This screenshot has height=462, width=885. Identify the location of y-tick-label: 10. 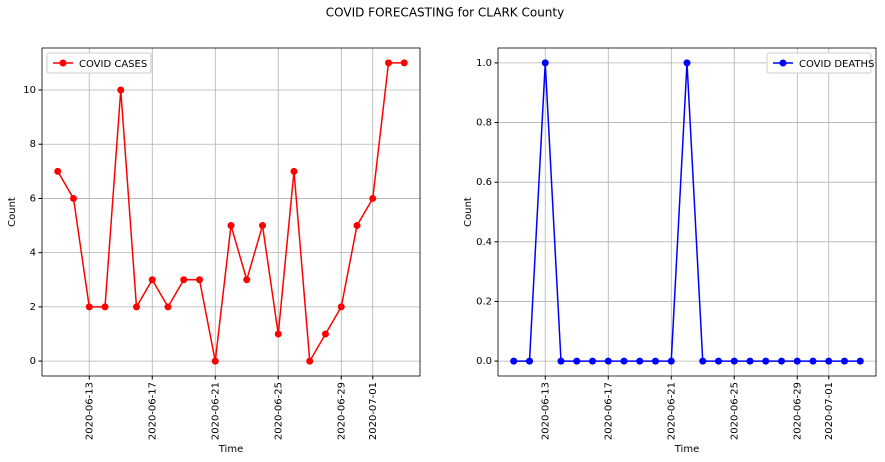
(29, 90).